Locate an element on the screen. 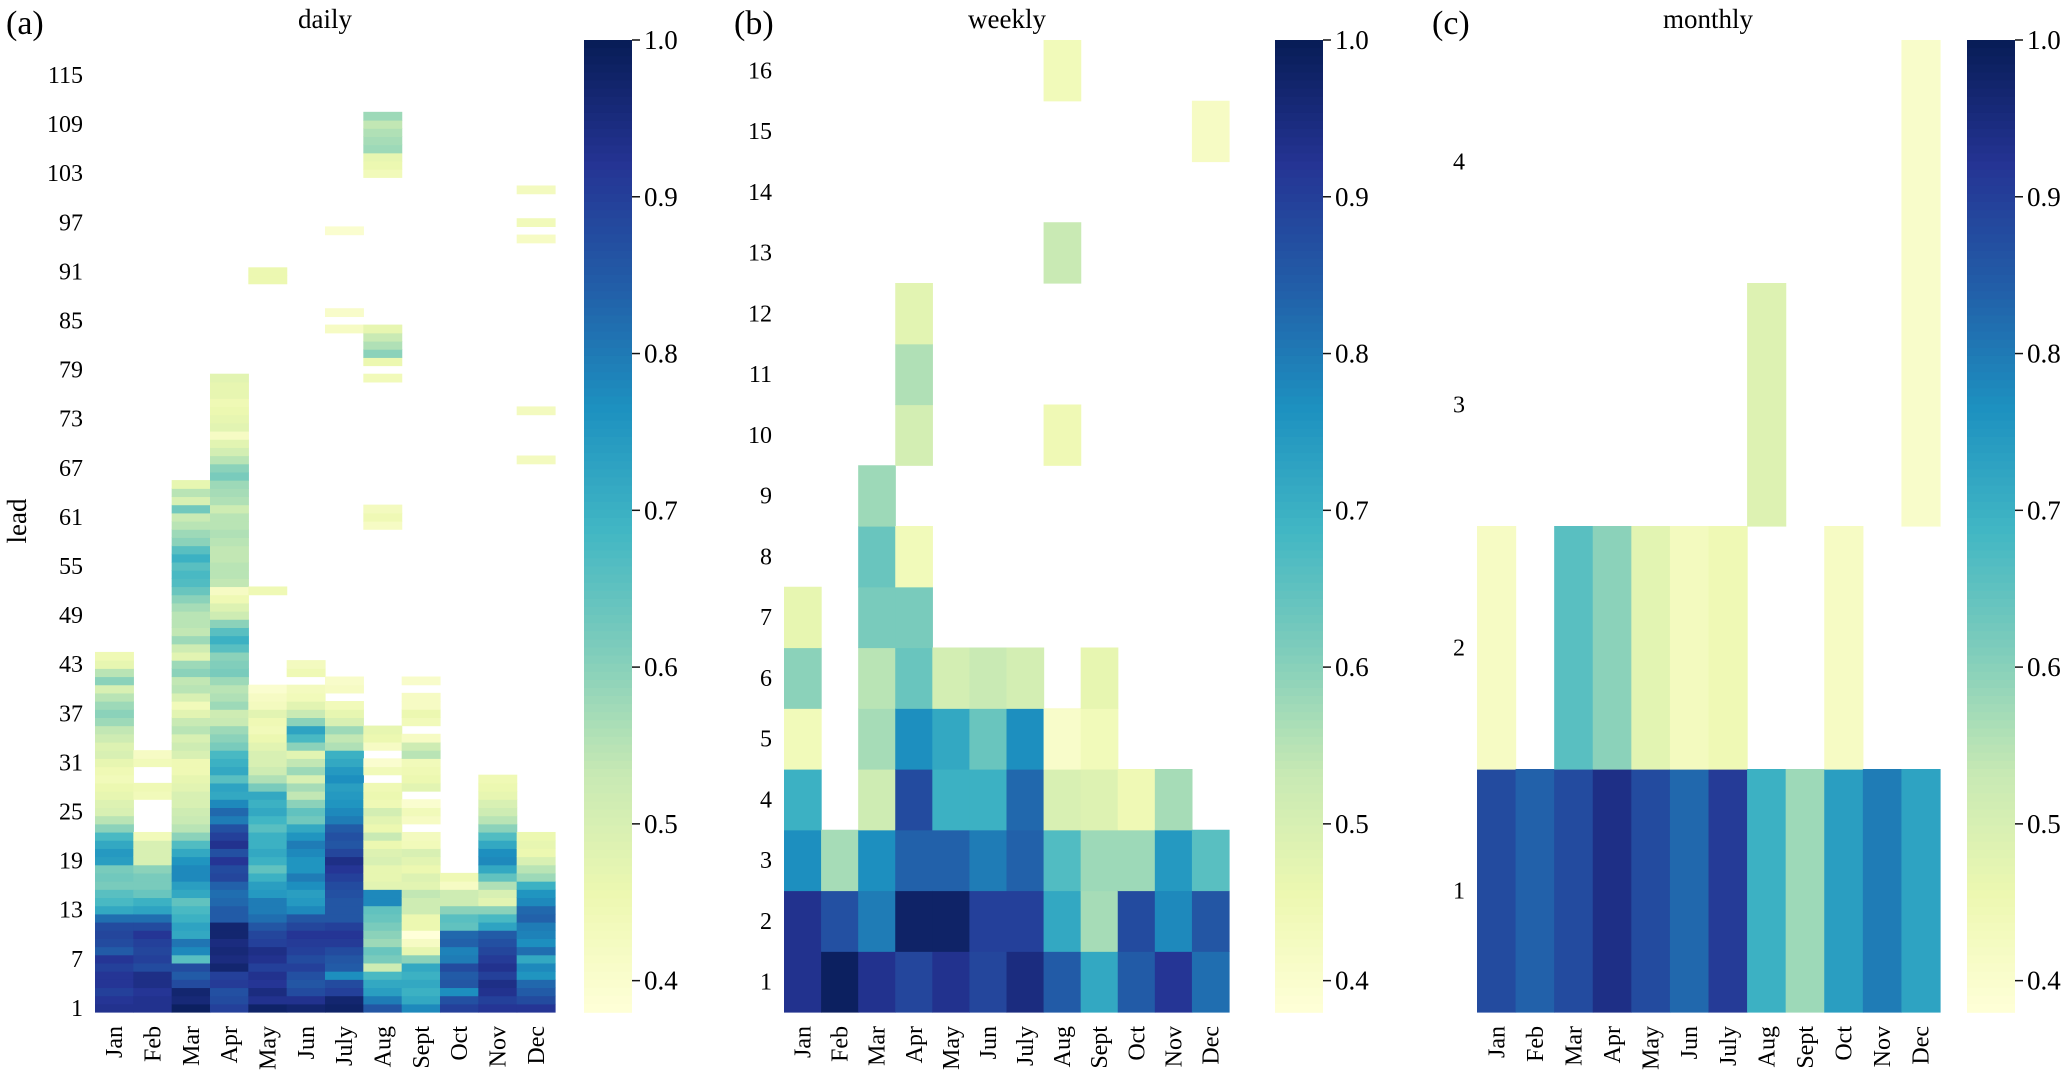 The height and width of the screenshot is (1083, 2067). y-tick-label: 12 is located at coordinates (760, 314).